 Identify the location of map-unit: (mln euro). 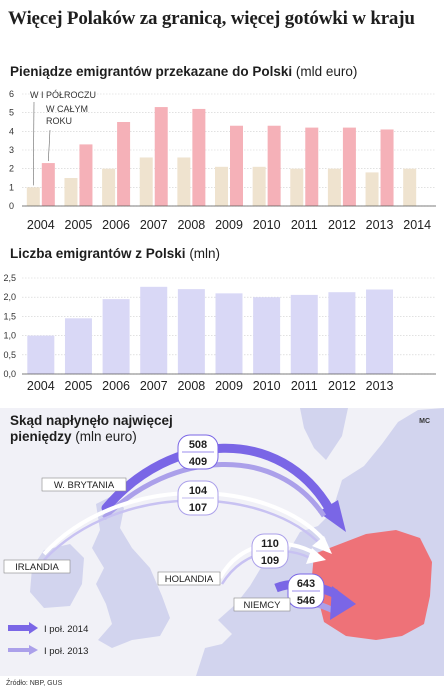
(106, 436).